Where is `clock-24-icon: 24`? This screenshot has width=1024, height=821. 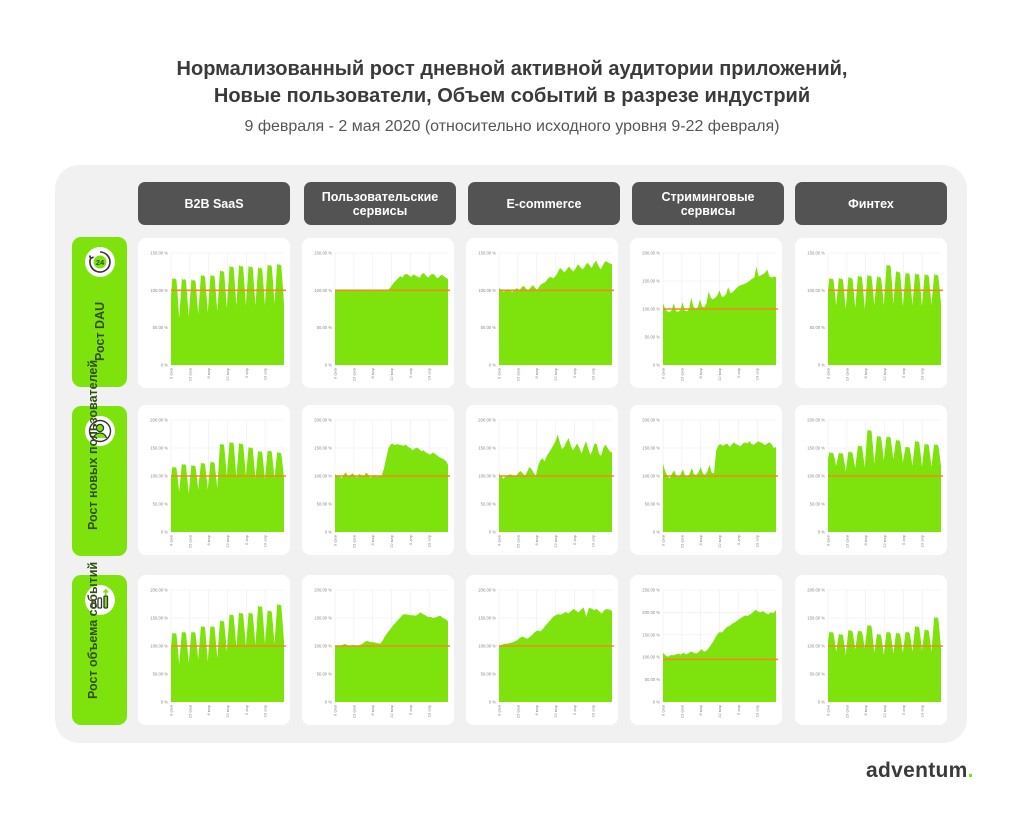 clock-24-icon: 24 is located at coordinates (100, 262).